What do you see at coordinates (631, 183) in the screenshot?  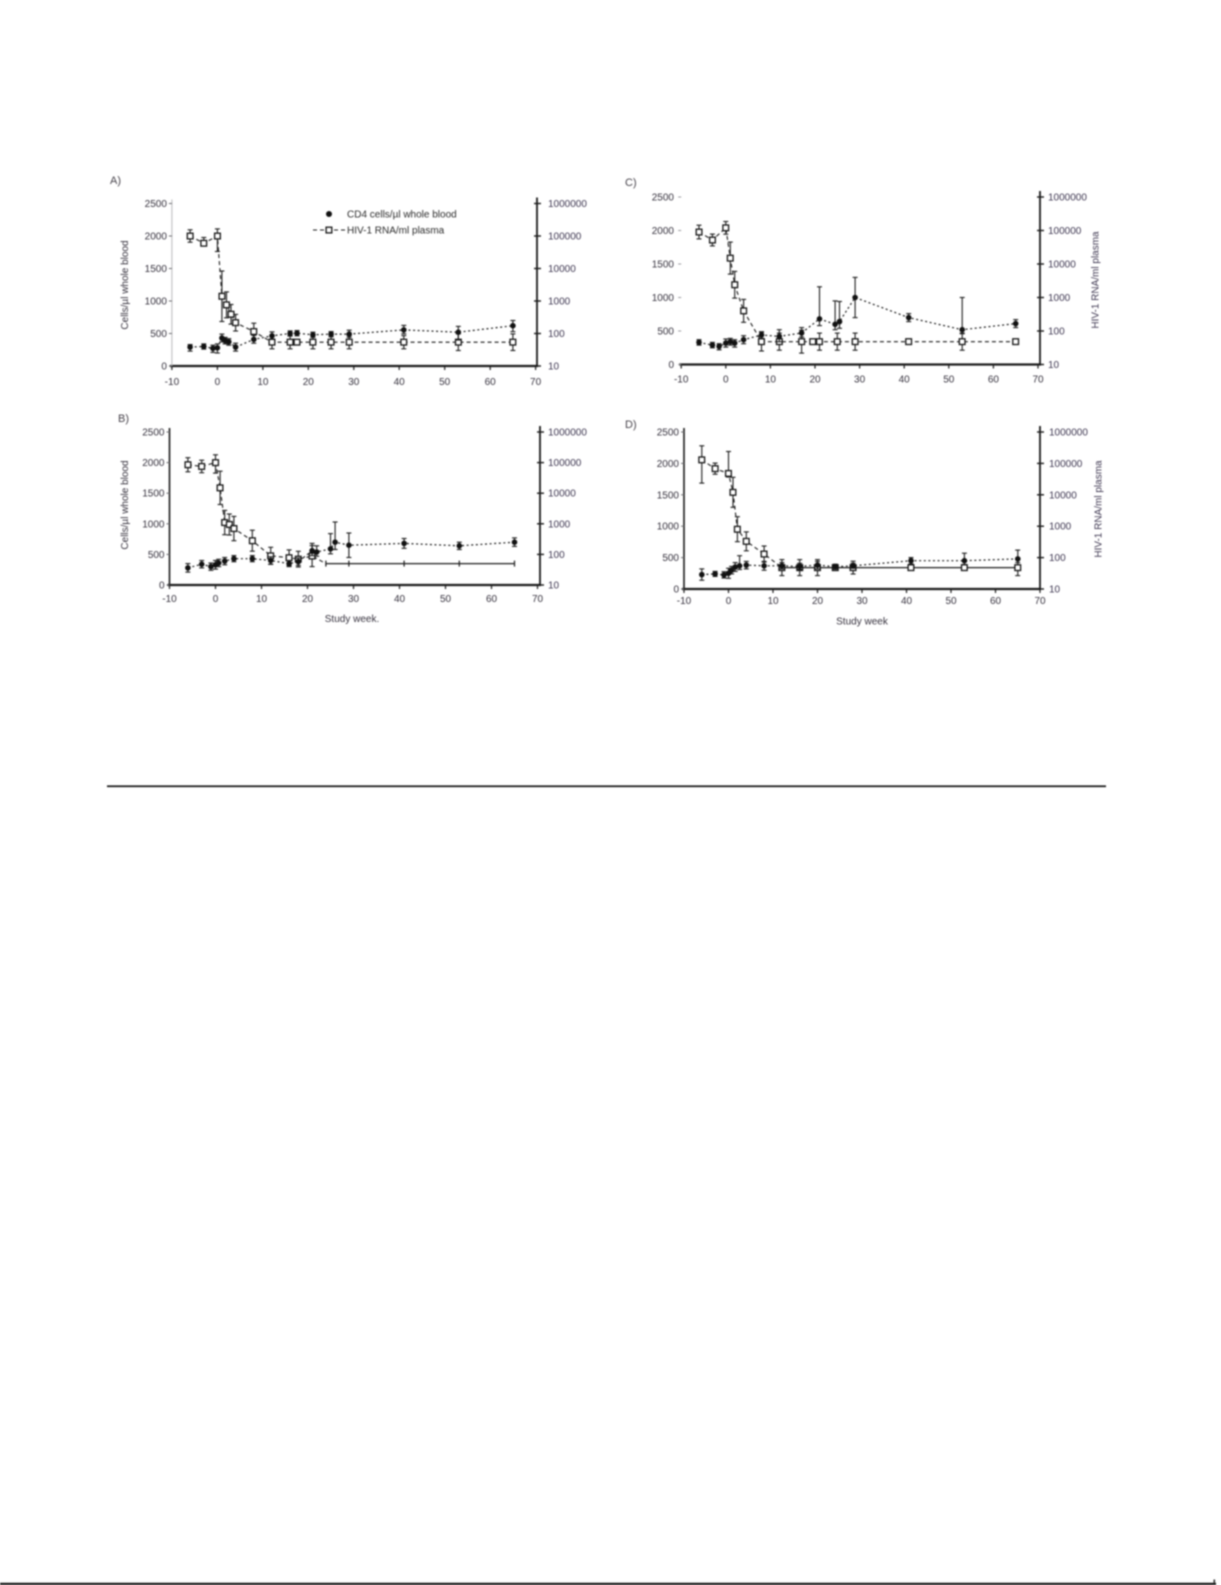 I see `svg-text: C)` at bounding box center [631, 183].